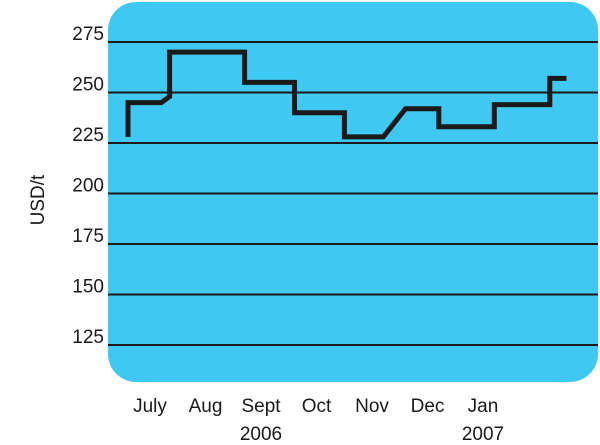 The image size is (600, 445). What do you see at coordinates (88, 337) in the screenshot?
I see `y-tick-label: 125` at bounding box center [88, 337].